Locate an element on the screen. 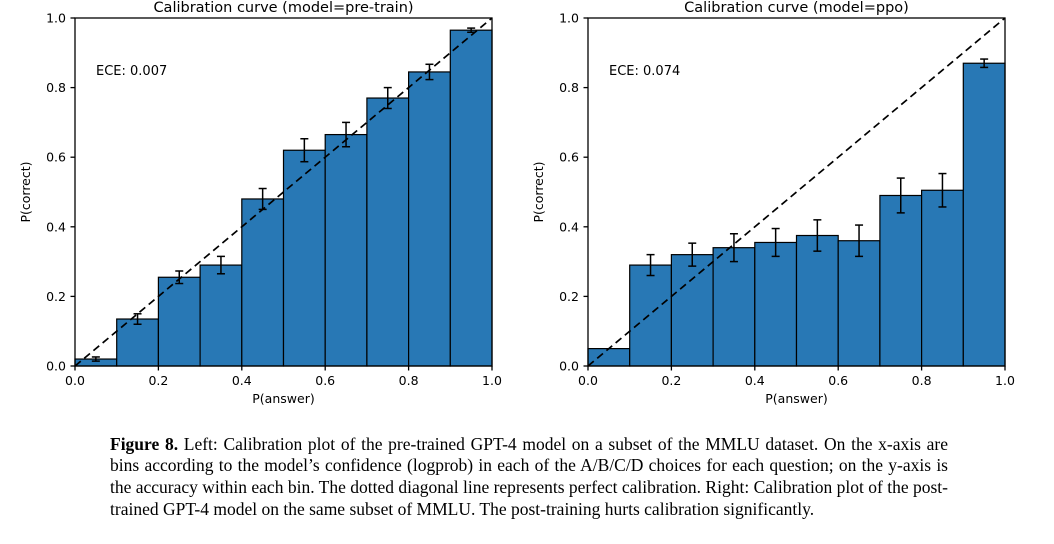 The image size is (1054, 544). figure-caption-label: Figure 8. is located at coordinates (144, 443).